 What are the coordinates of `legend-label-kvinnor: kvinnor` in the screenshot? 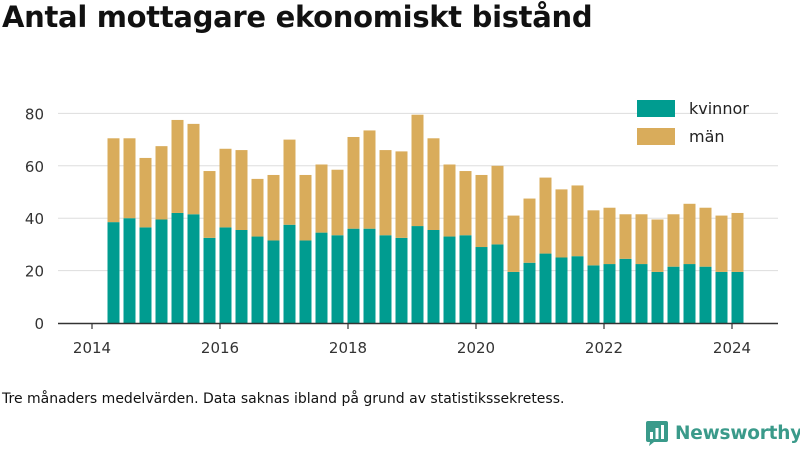 It's located at (719, 108).